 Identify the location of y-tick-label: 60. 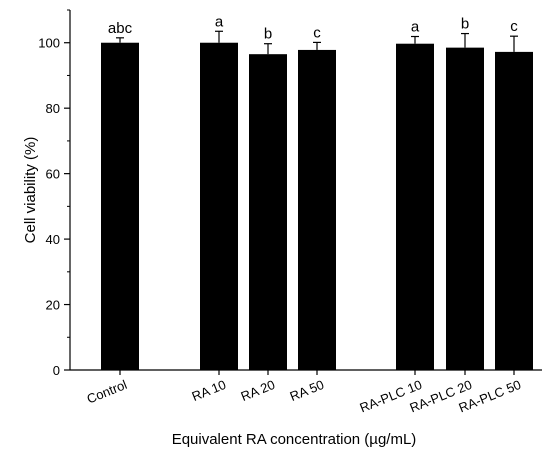
(53, 174).